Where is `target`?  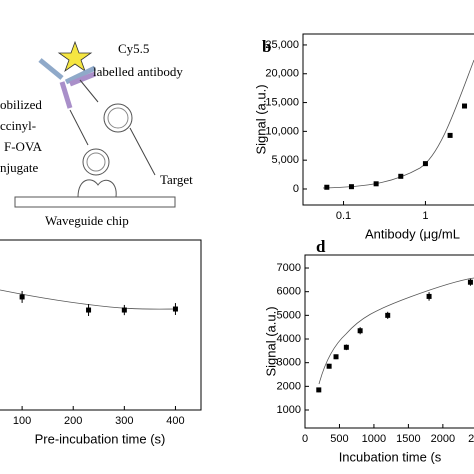 target is located at coordinates (118, 118).